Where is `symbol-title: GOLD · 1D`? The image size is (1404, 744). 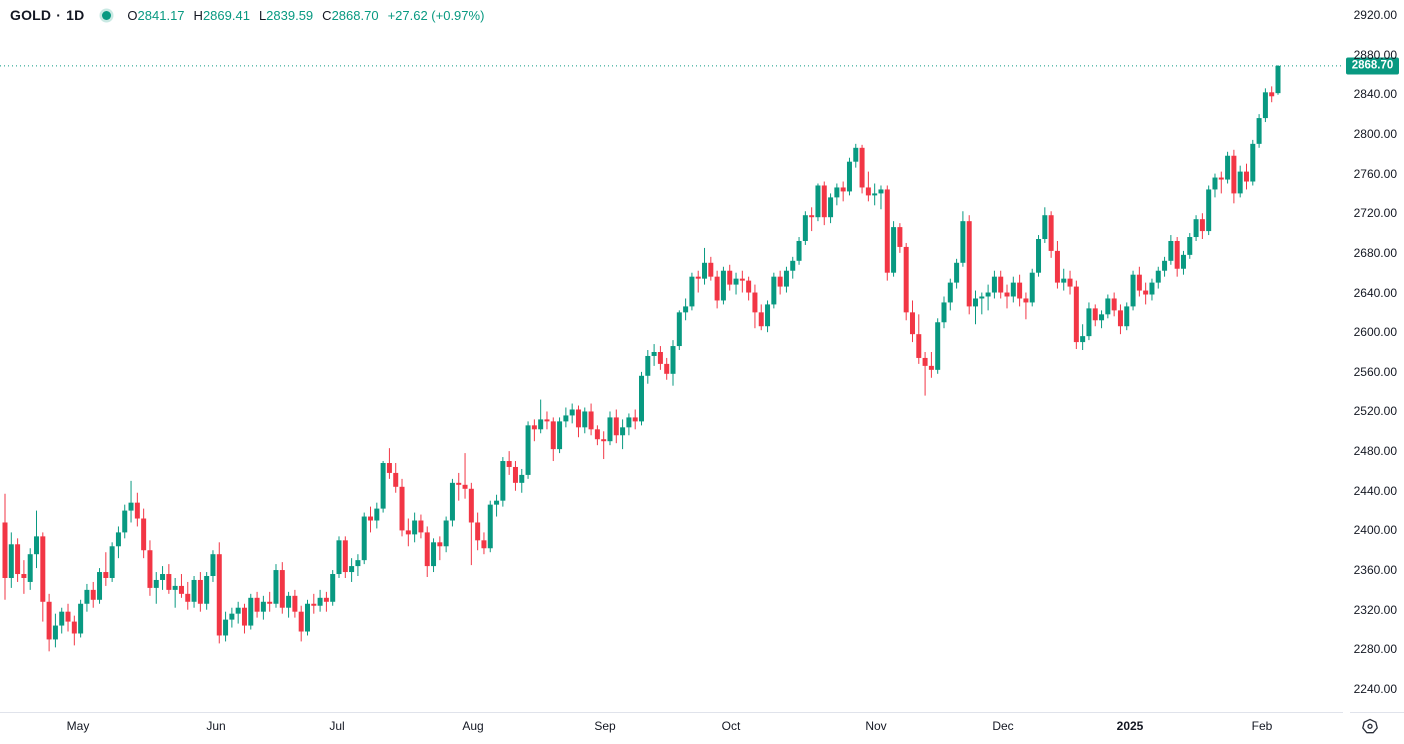
symbol-title: GOLD · 1D is located at coordinates (47, 15).